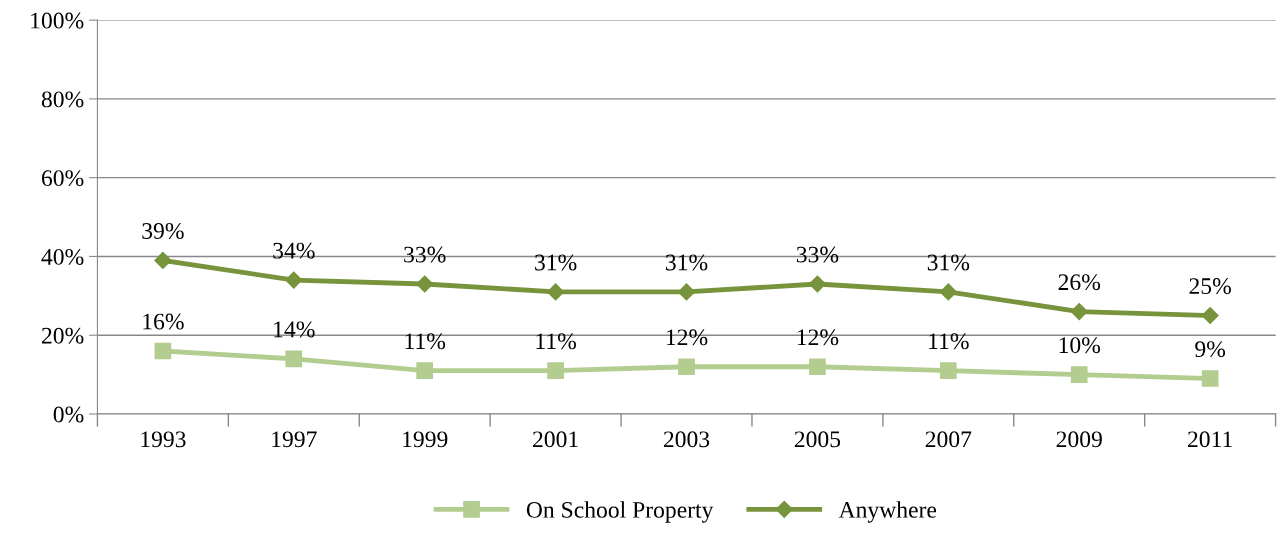  What do you see at coordinates (62, 256) in the screenshot?
I see `y-tick-label: 40%` at bounding box center [62, 256].